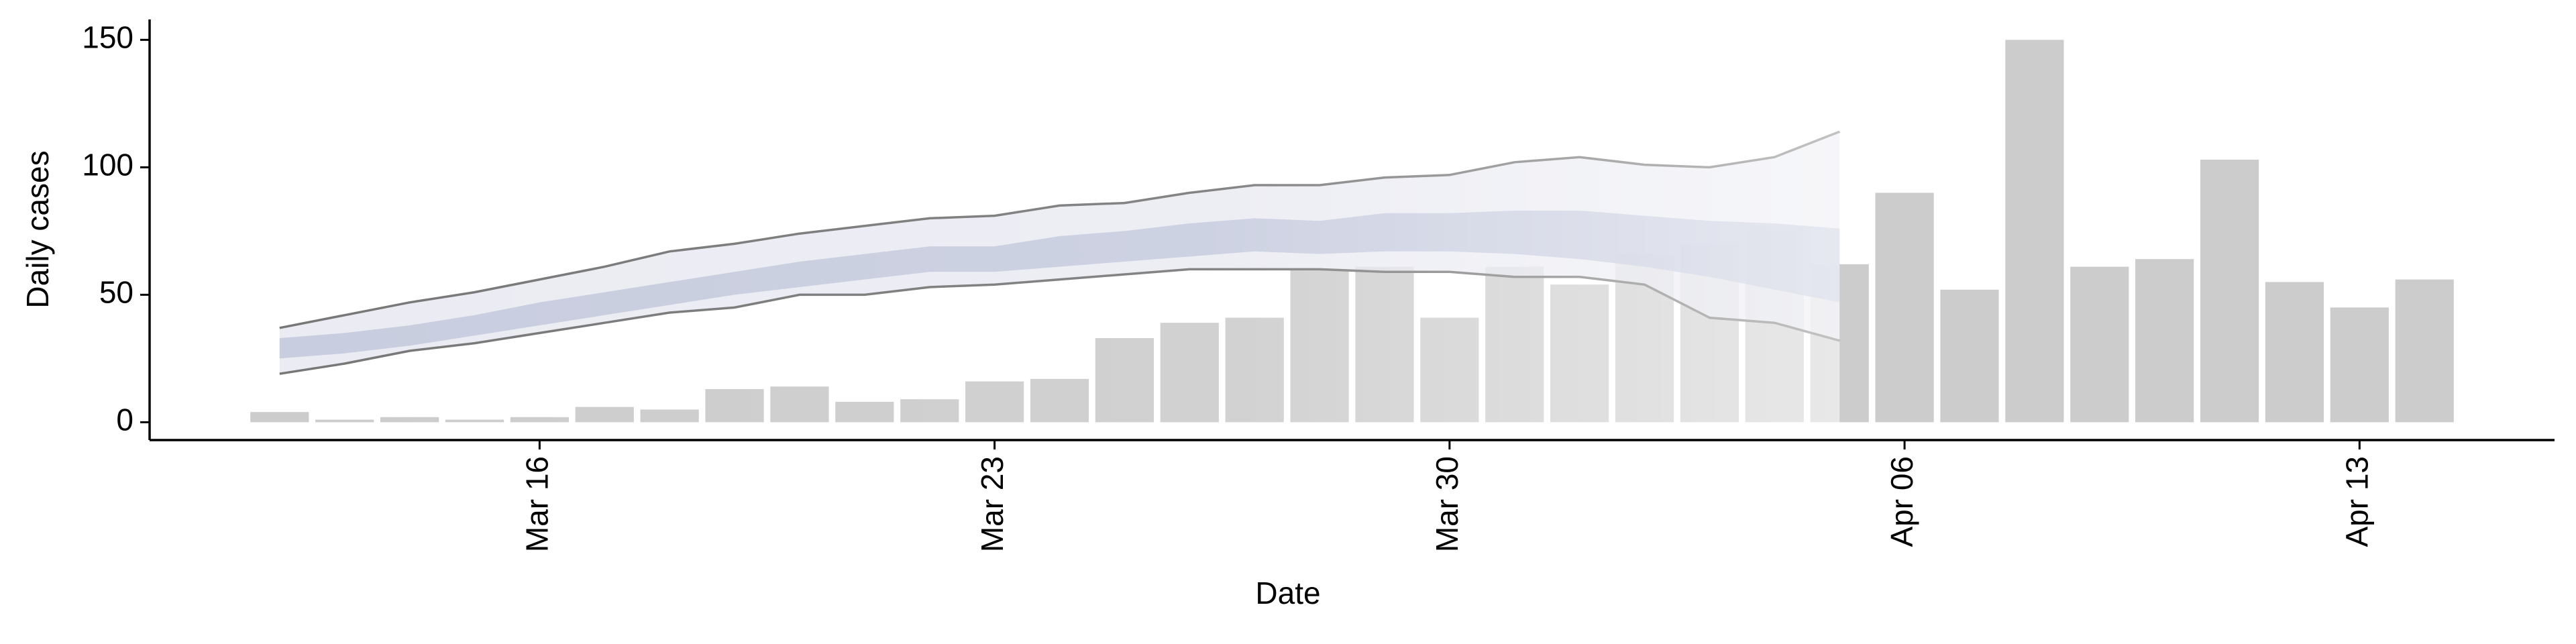 The width and height of the screenshot is (2576, 644). What do you see at coordinates (1901, 501) in the screenshot?
I see `x-tick-label: Apr 06` at bounding box center [1901, 501].